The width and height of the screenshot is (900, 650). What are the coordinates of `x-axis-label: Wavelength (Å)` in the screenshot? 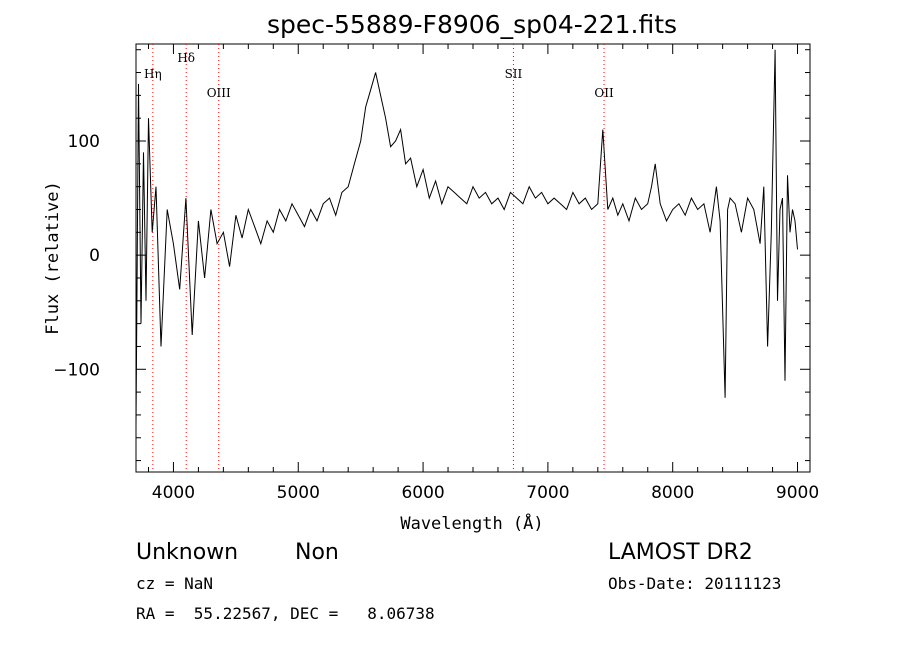 It's located at (471, 523).